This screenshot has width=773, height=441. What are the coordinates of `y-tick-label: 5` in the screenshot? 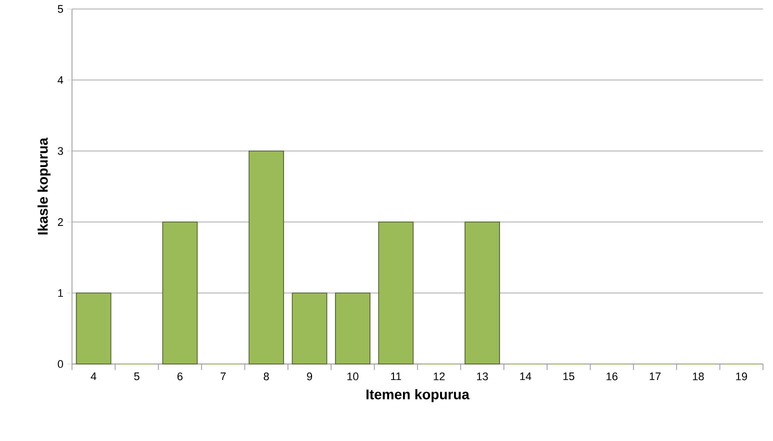 It's located at (61, 9).